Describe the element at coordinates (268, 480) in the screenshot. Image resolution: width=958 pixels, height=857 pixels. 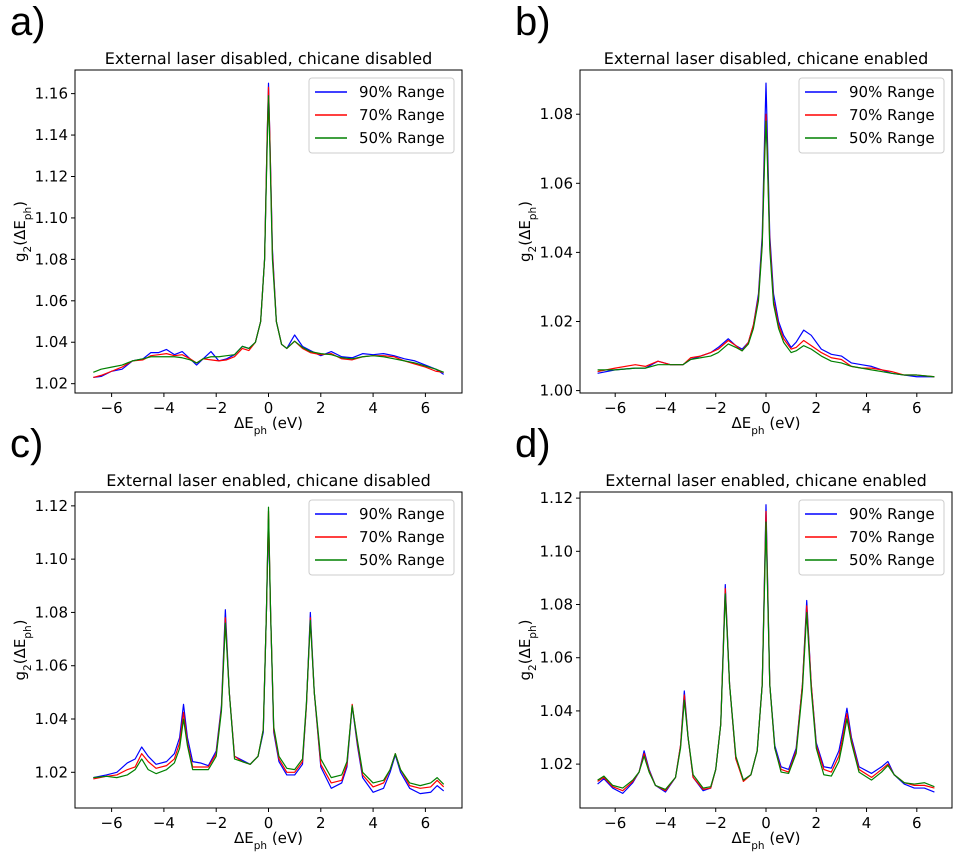
I see `chart-title: External laser enabled, chicane disabled` at that location.